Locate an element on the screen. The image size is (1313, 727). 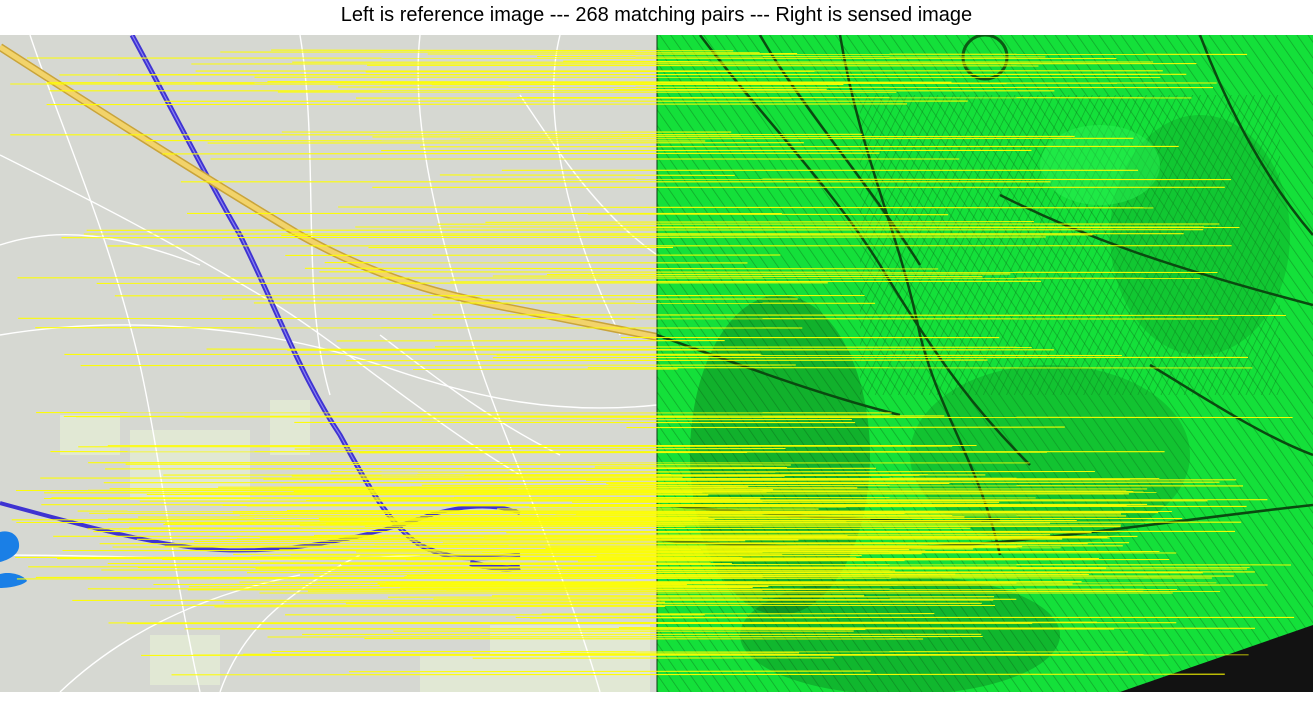
railway-line-west is located at coordinates (260, 527).